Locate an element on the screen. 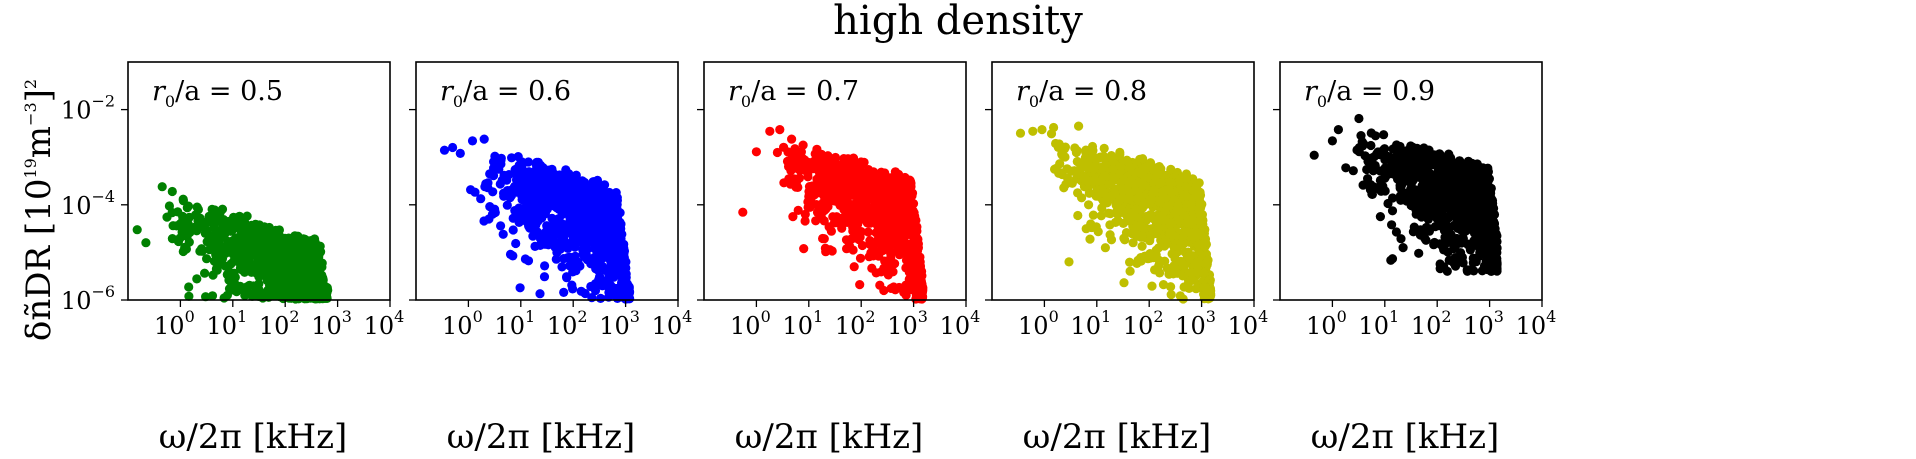 This screenshot has width=1916, height=459. x-axis-label-2: ω/2π [kHz] is located at coordinates (541, 437).